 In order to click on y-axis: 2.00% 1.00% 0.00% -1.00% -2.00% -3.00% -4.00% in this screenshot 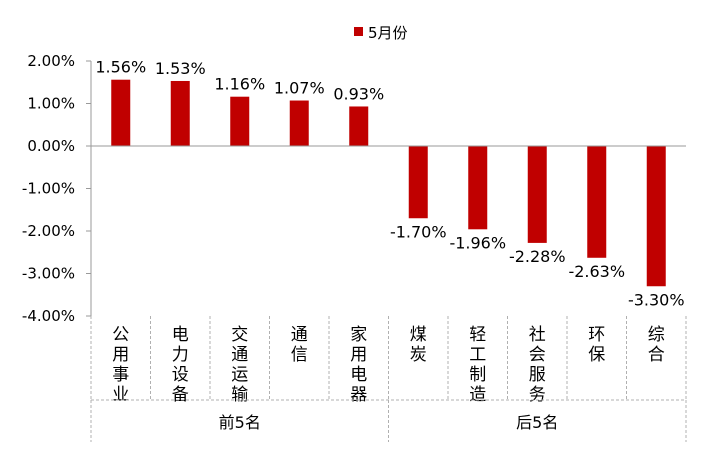, I will do `click(57, 188)`.